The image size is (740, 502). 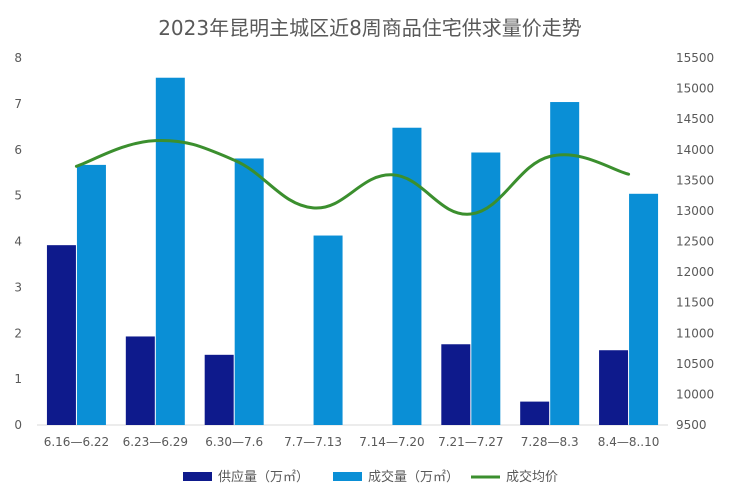 What do you see at coordinates (695, 242) in the screenshot?
I see `y-right-tick-label: 12500` at bounding box center [695, 242].